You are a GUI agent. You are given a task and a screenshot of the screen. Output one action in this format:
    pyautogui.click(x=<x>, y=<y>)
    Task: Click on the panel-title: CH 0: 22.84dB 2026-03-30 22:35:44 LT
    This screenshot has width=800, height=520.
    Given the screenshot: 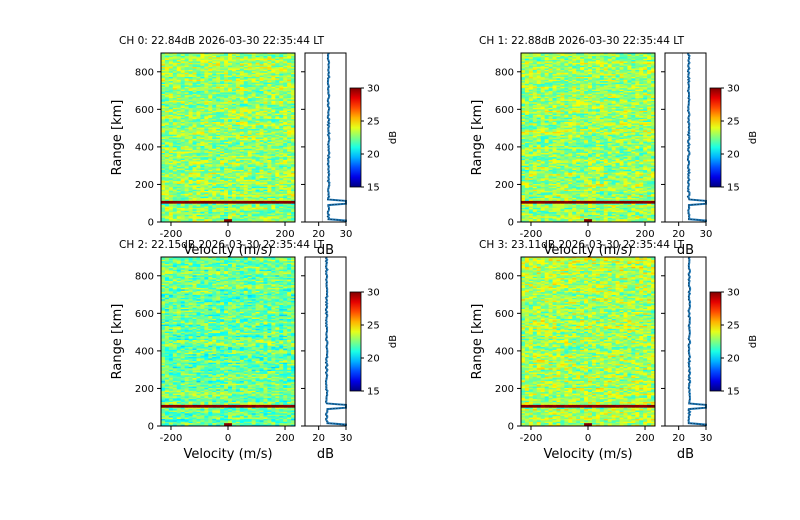 What is the action you would take?
    pyautogui.click(x=222, y=41)
    